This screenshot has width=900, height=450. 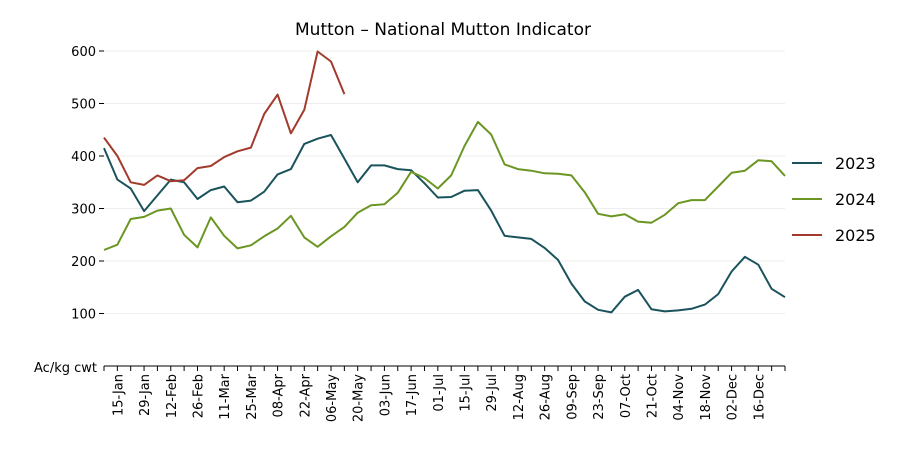 I want to click on series-line-2025, so click(x=224, y=118).